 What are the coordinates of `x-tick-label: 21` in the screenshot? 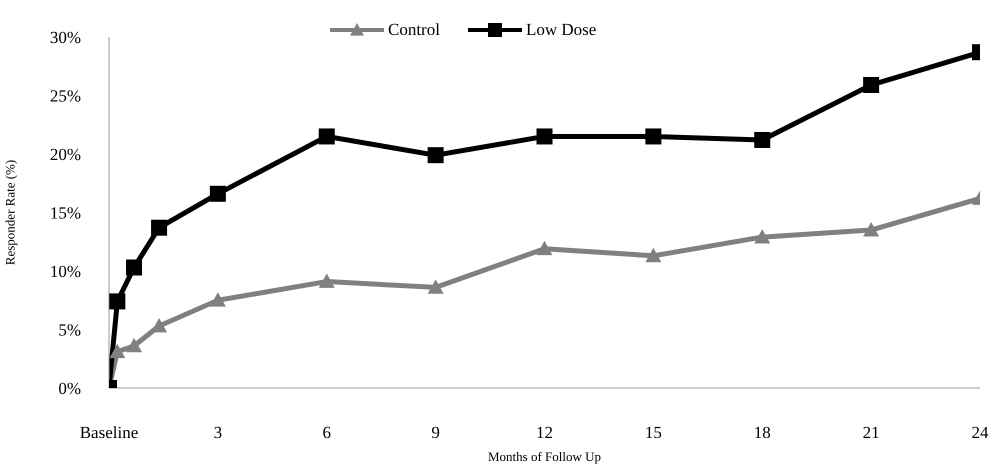 It's located at (871, 432).